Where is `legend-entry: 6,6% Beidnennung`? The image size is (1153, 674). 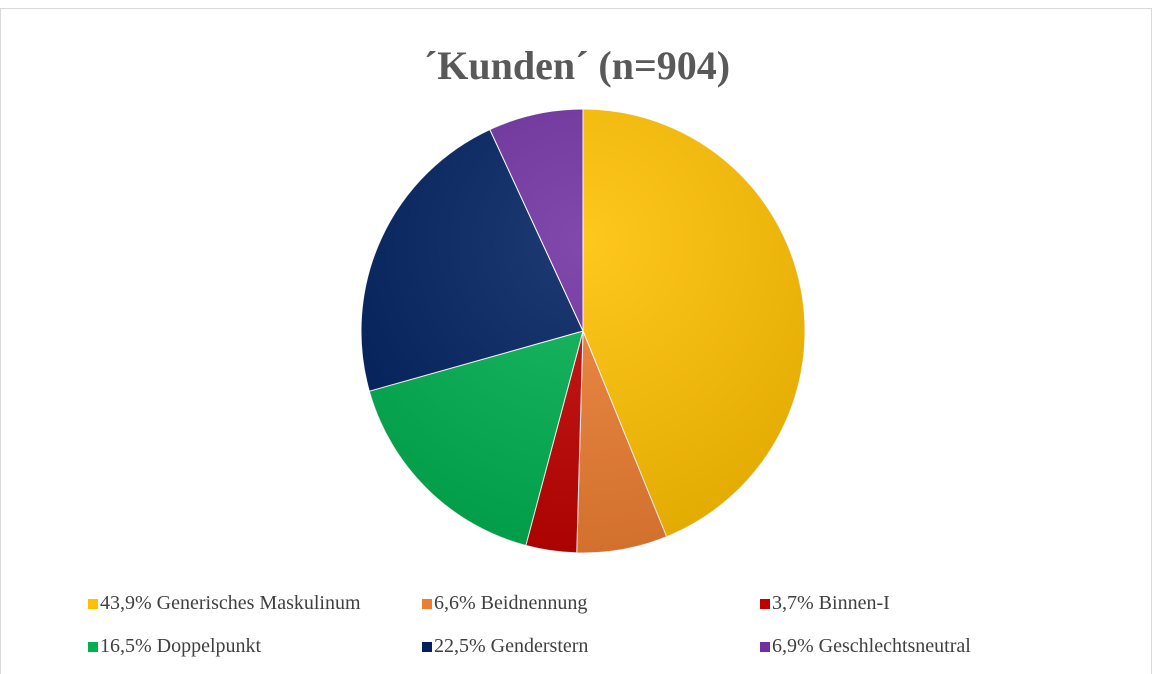
legend-entry: 6,6% Beidnennung is located at coordinates (510, 603).